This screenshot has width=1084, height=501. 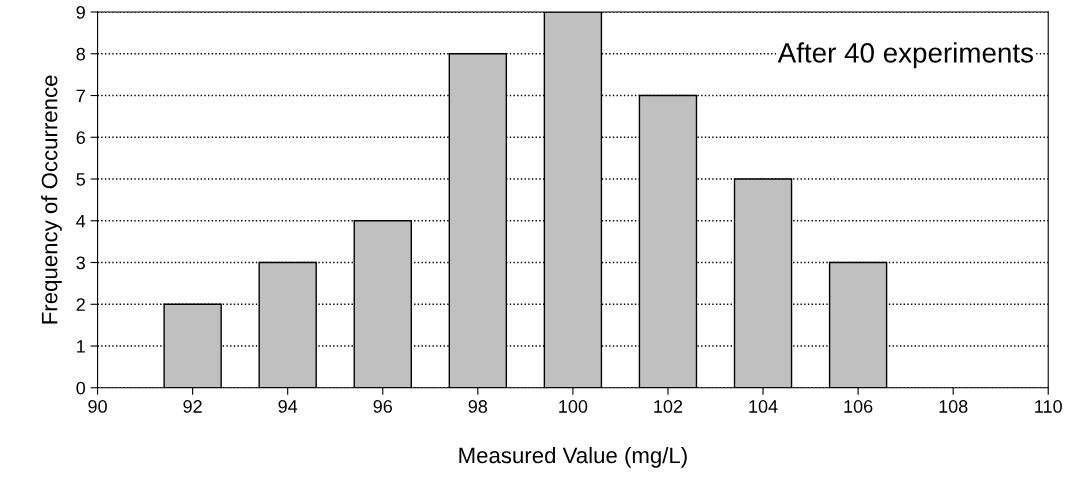 What do you see at coordinates (1048, 406) in the screenshot?
I see `x-tick-label: 110` at bounding box center [1048, 406].